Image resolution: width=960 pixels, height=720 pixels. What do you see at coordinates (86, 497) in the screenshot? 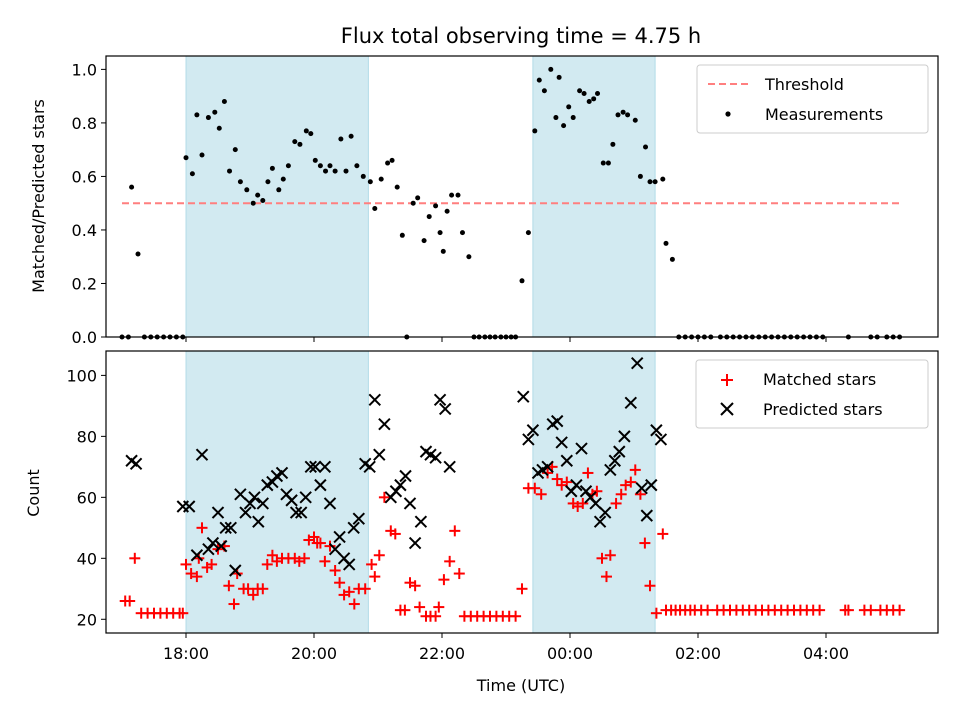
I see `bottom-y-ticks: 20 40 60 80 100` at bounding box center [86, 497].